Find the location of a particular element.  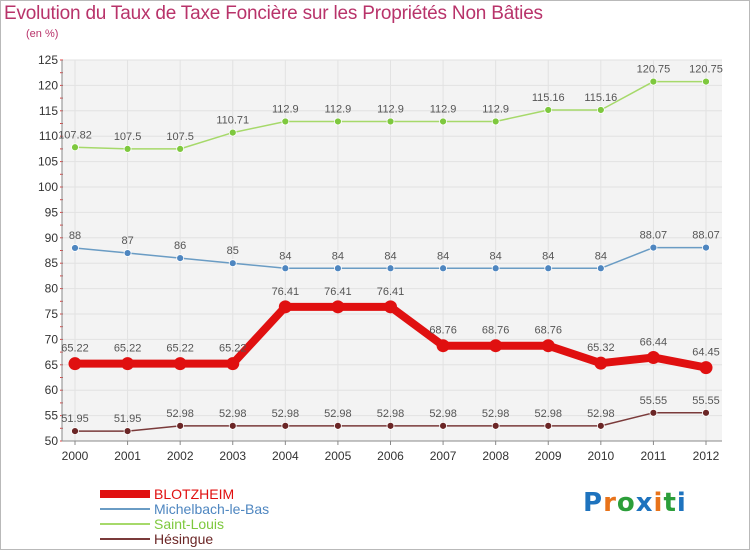

x-tick-label: 2000 is located at coordinates (75, 456).